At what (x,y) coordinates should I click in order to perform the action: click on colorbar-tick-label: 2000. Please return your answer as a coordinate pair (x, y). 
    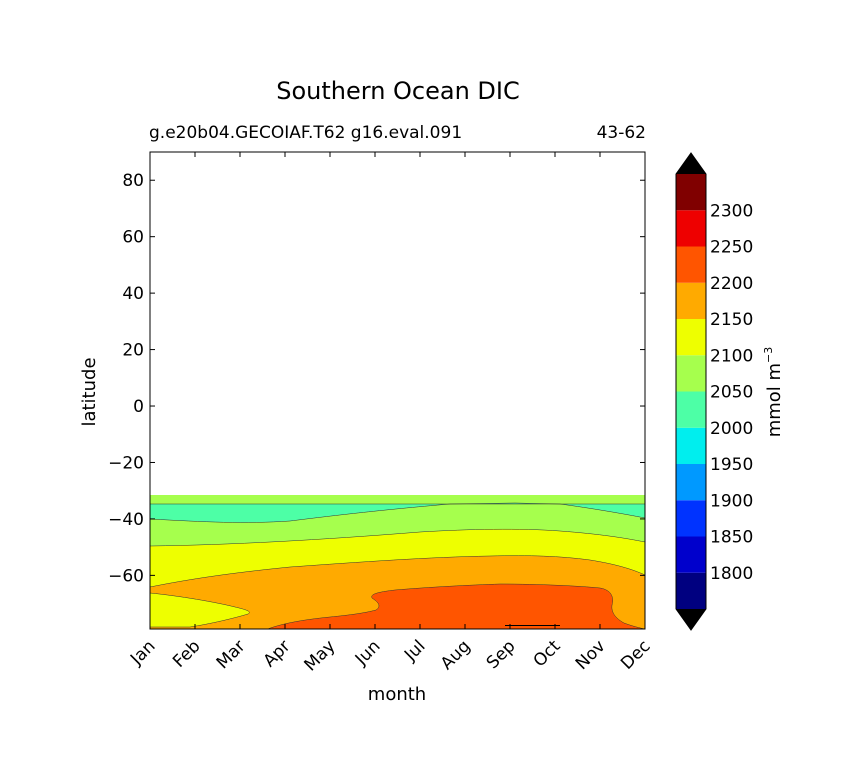
    Looking at the image, I should click on (731, 429).